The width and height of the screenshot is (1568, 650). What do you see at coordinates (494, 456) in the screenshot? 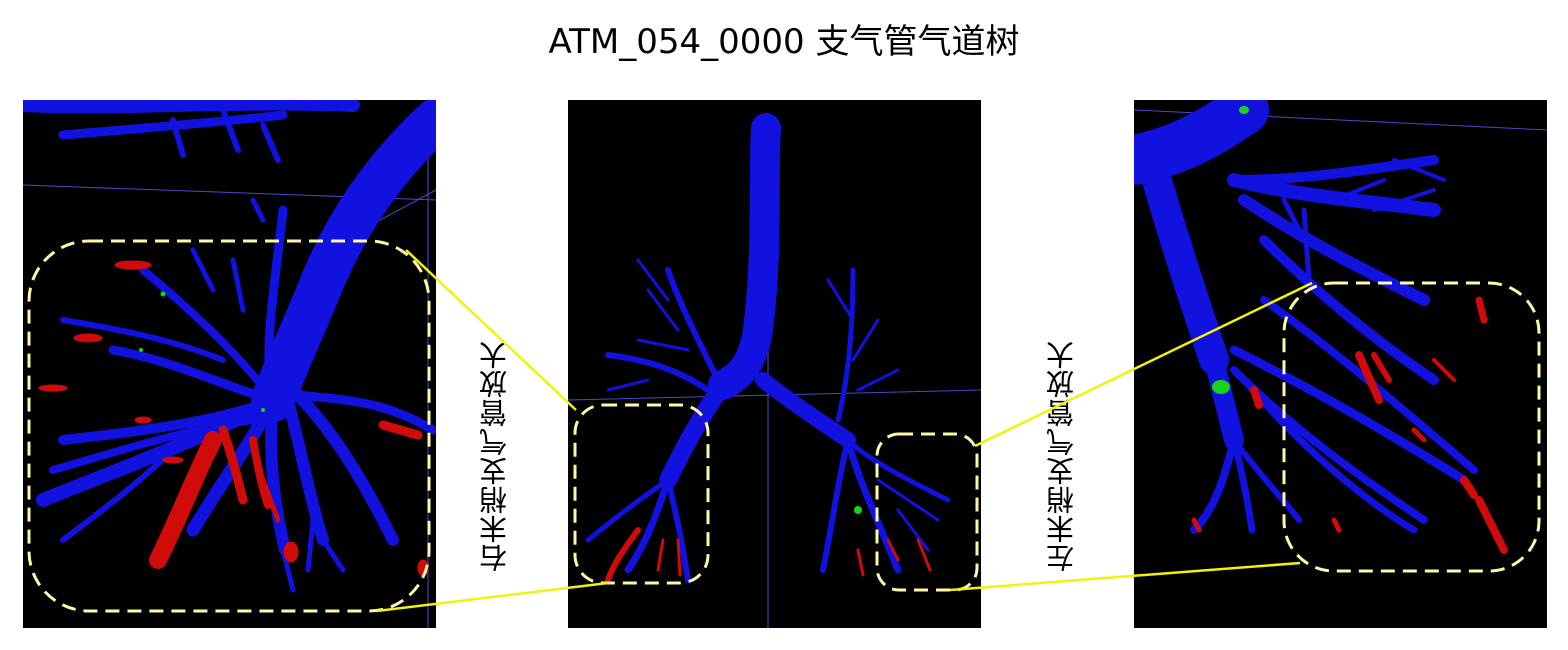
I see `right-distal-zoom-label: 右末梢支气管放大` at bounding box center [494, 456].